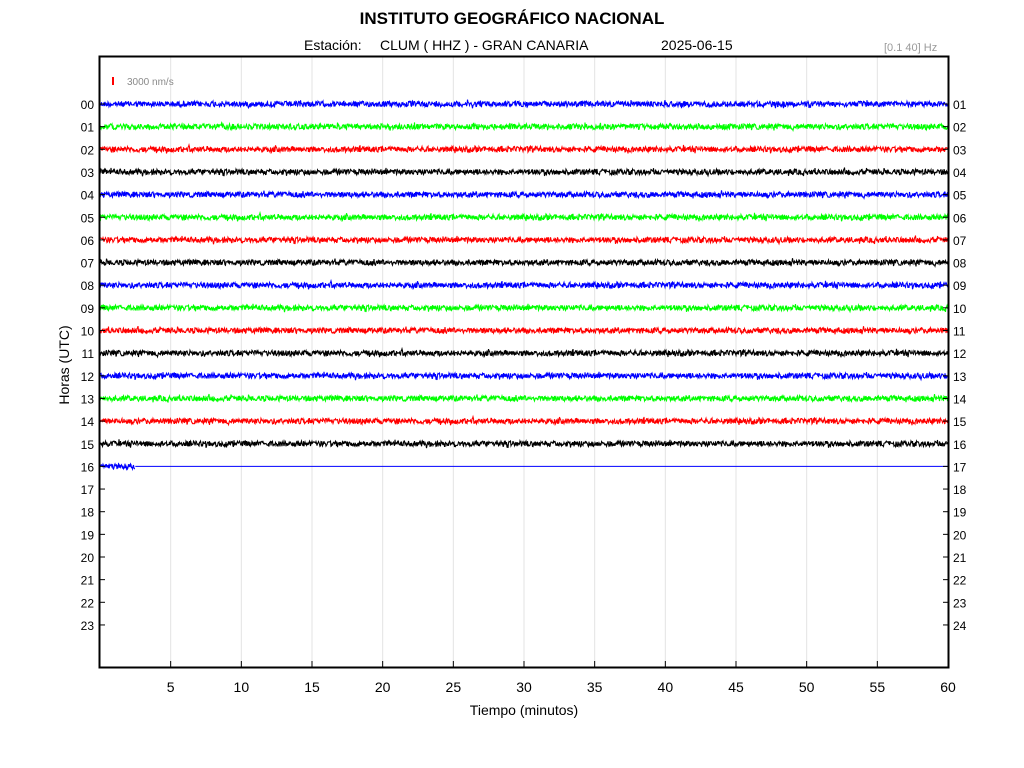 Image resolution: width=1024 pixels, height=768 pixels. I want to click on x-tick-label: 25, so click(454, 687).